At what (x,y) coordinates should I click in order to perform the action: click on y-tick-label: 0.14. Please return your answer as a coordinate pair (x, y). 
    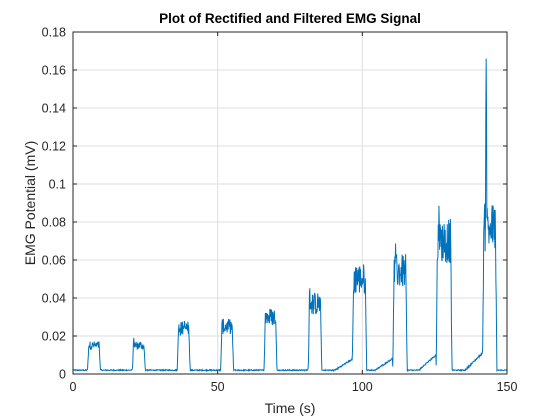
    Looking at the image, I should click on (54, 109).